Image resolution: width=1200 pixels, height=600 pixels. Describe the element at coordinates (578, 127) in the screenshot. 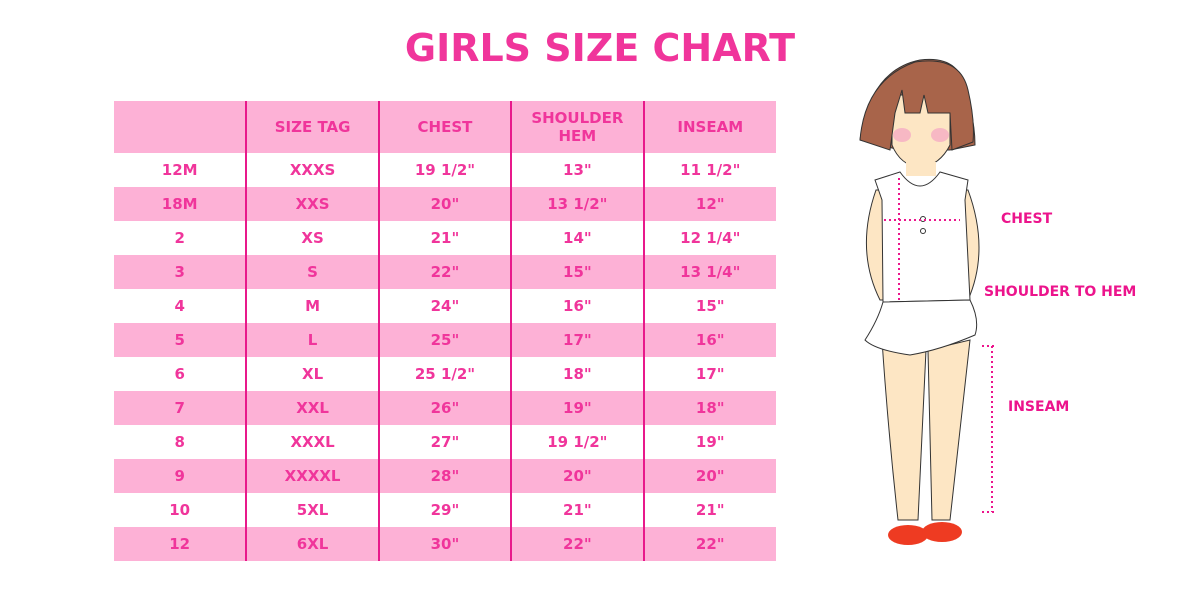

I see `column-header: SHOULDER HEM` at that location.